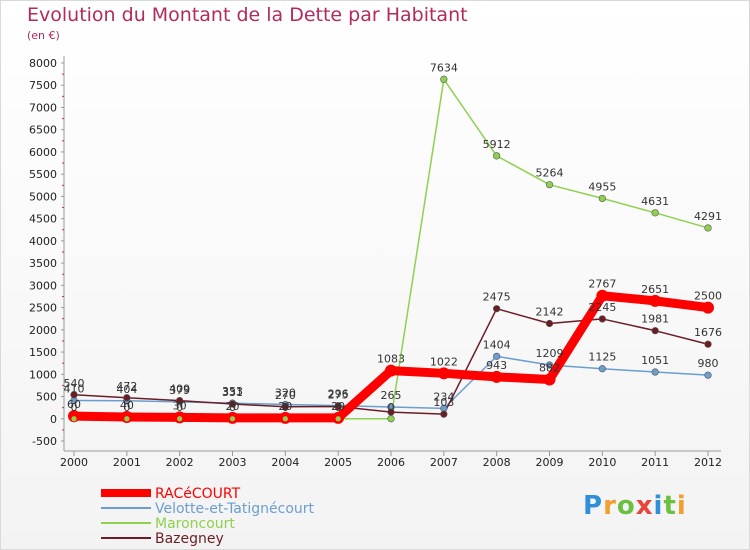 The height and width of the screenshot is (550, 750). What do you see at coordinates (43, 35) in the screenshot?
I see `chart-subtitle: (en €)` at bounding box center [43, 35].